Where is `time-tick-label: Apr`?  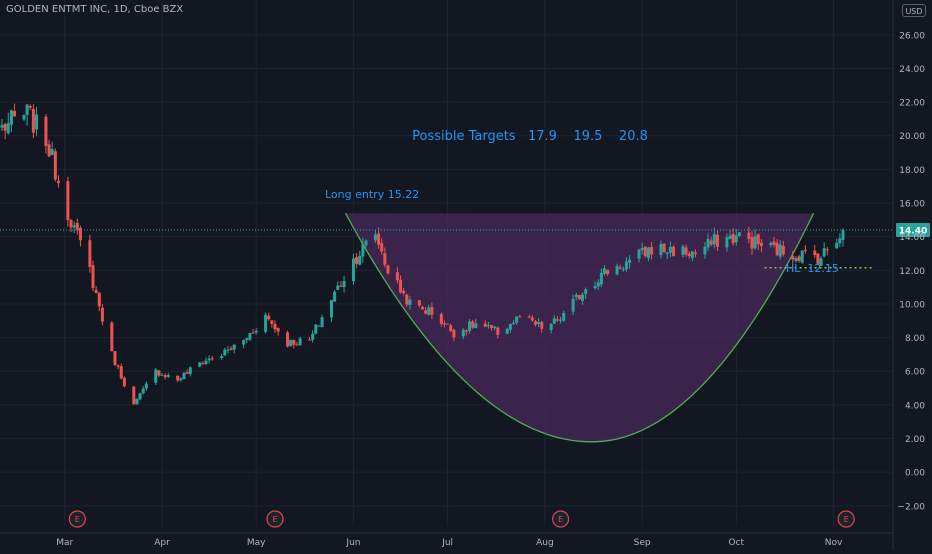 time-tick-label: Apr is located at coordinates (162, 543).